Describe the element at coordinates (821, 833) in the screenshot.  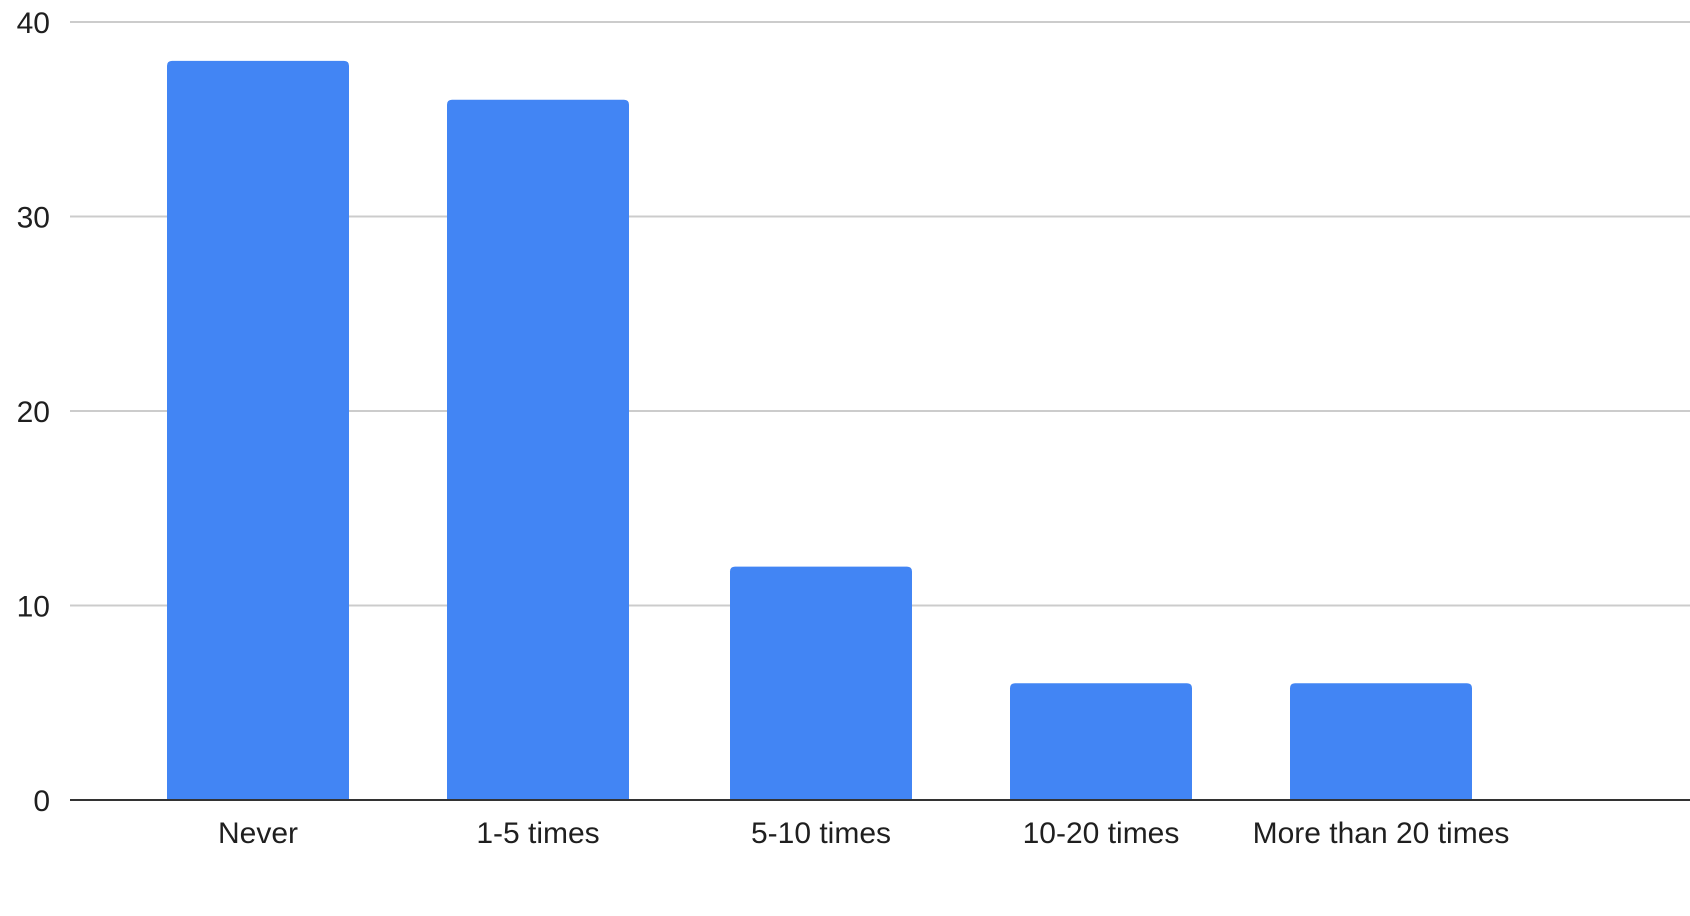
I see `x-category-label: 5-10 times` at that location.